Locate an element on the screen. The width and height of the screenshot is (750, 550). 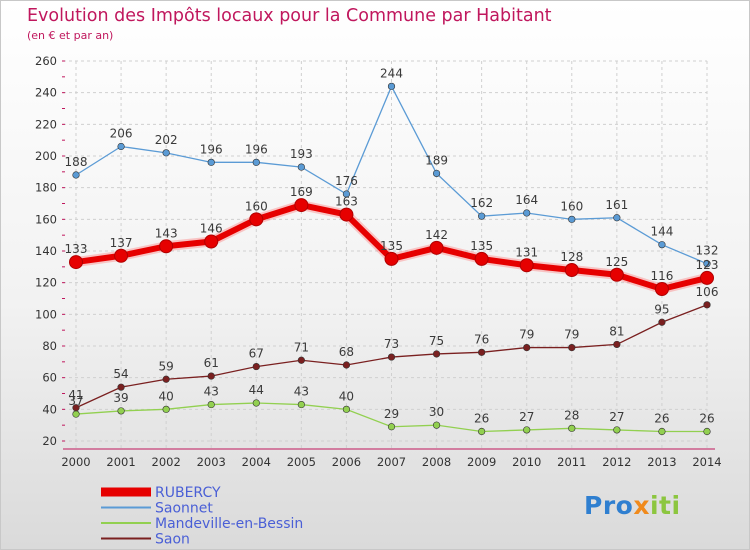
data-label: 193 is located at coordinates (301, 154).